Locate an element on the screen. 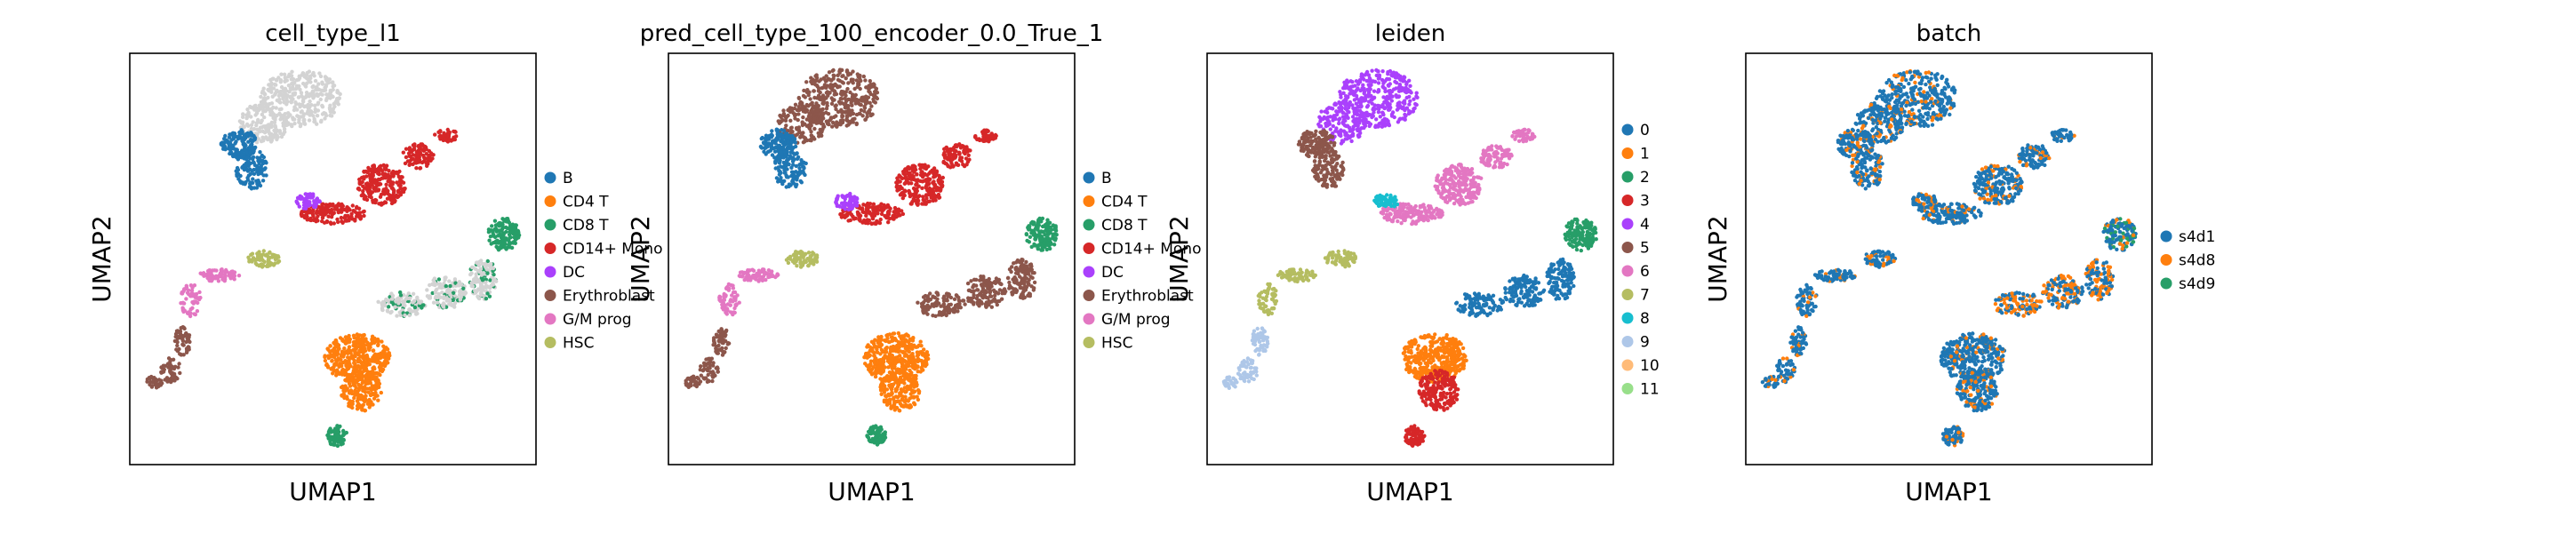 The height and width of the screenshot is (533, 2576). legend-label: G/M prog is located at coordinates (597, 320).